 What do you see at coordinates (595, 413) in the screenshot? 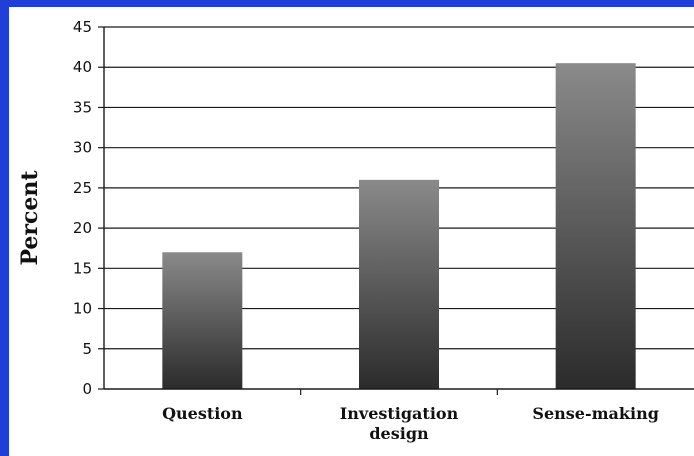
I see `x-tick-label: Sense-making` at bounding box center [595, 413].